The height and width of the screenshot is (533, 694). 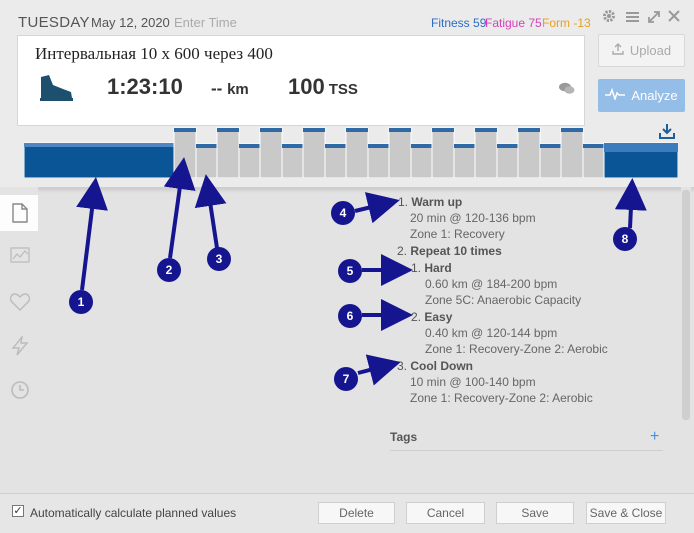 I want to click on step-easy: 2. Easy, so click(x=432, y=317).